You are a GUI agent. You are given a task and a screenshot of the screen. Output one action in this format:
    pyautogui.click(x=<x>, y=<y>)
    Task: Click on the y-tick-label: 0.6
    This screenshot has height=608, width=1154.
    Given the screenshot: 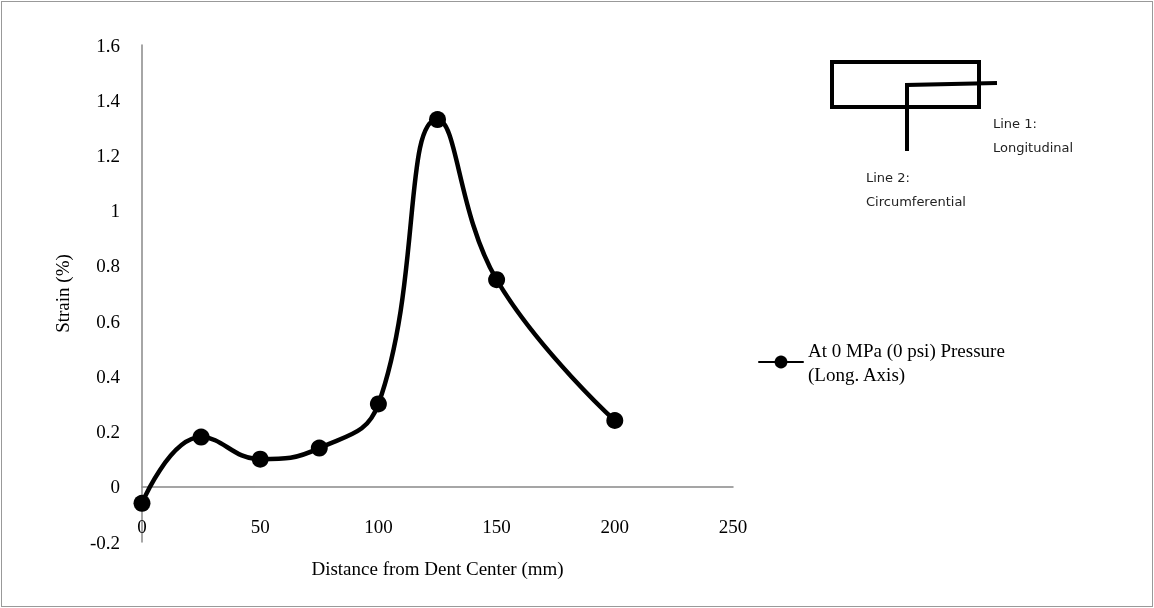 What is the action you would take?
    pyautogui.click(x=108, y=321)
    